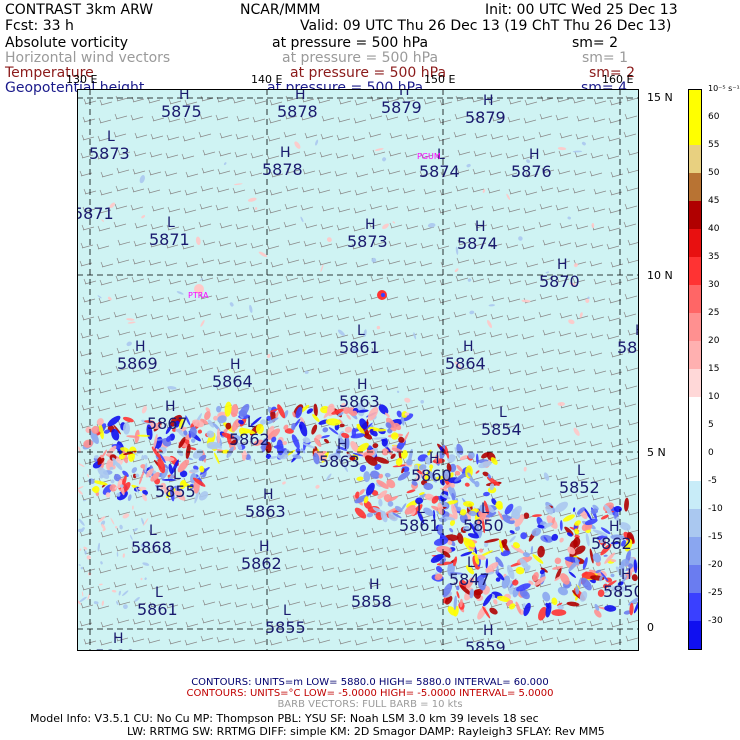 Image resolution: width=740 pixels, height=740 pixels. Describe the element at coordinates (439, 171) in the screenshot. I see `height-value-label: 5874` at that location.